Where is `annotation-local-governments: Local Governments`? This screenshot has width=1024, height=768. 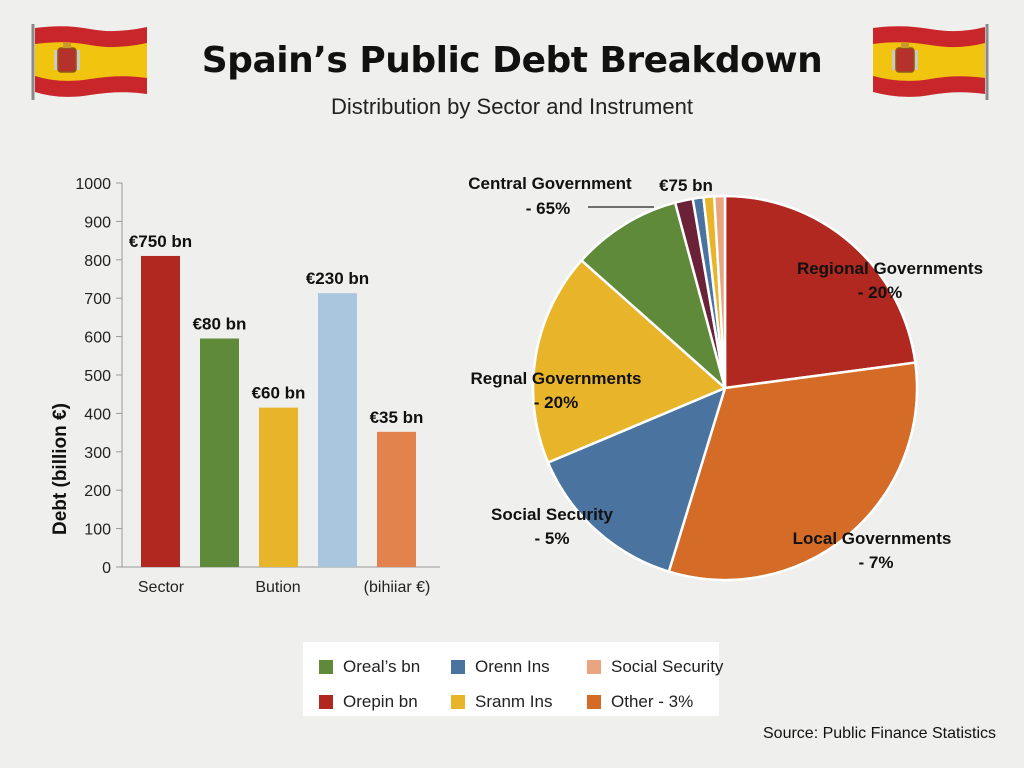 annotation-local-governments: Local Governments is located at coordinates (872, 538).